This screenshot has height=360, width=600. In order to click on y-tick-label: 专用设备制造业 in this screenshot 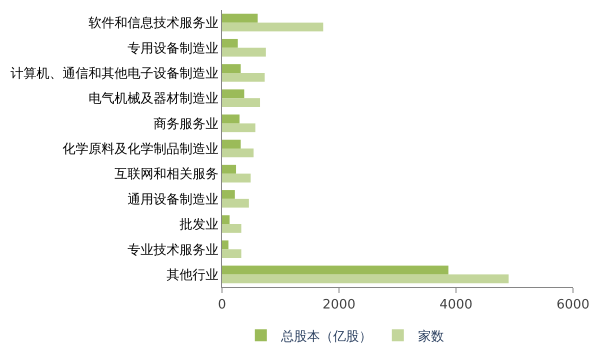, I will do `click(172, 48)`.